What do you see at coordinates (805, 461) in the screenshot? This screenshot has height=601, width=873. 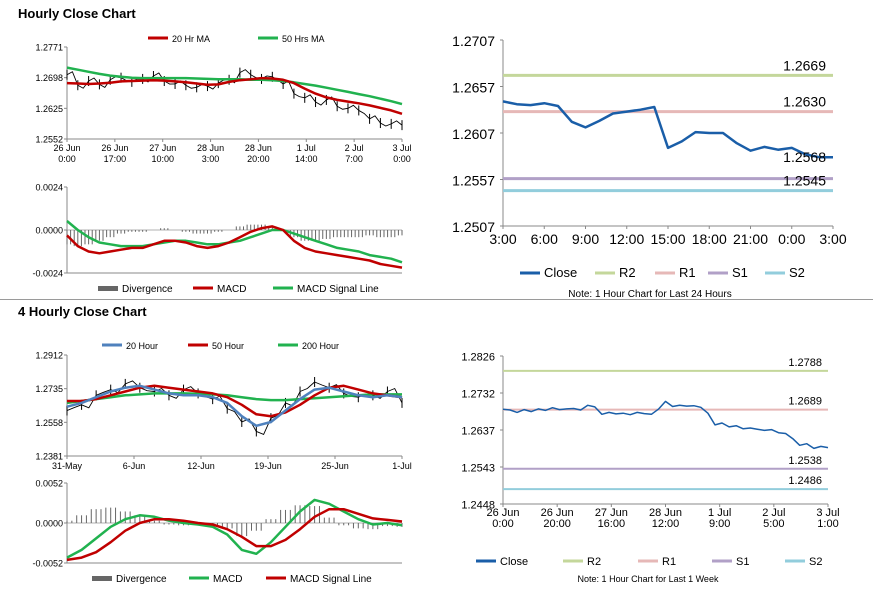 I see `4h-close-level-label: 1.2538` at bounding box center [805, 461].